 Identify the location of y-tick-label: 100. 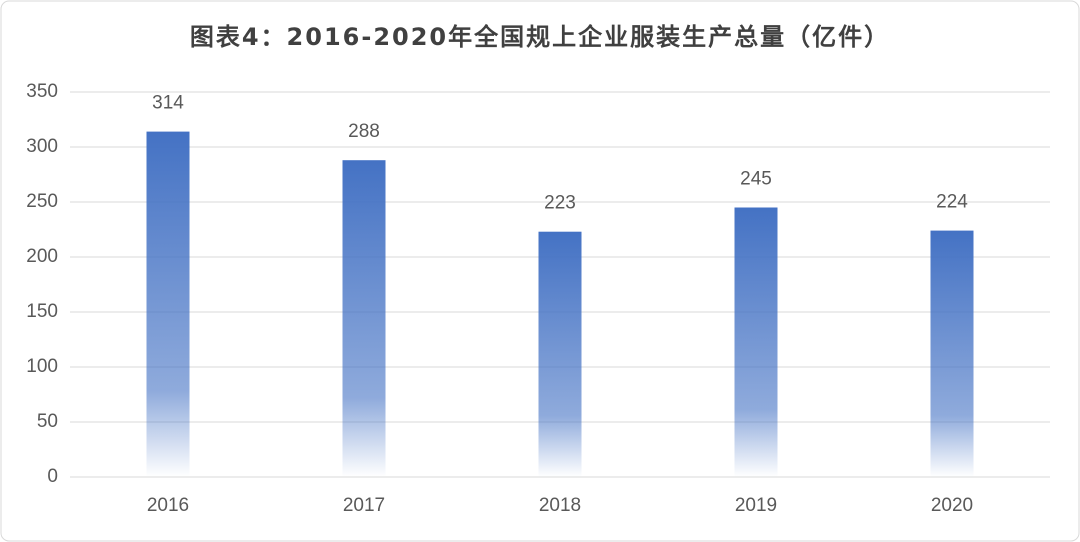
(42, 366).